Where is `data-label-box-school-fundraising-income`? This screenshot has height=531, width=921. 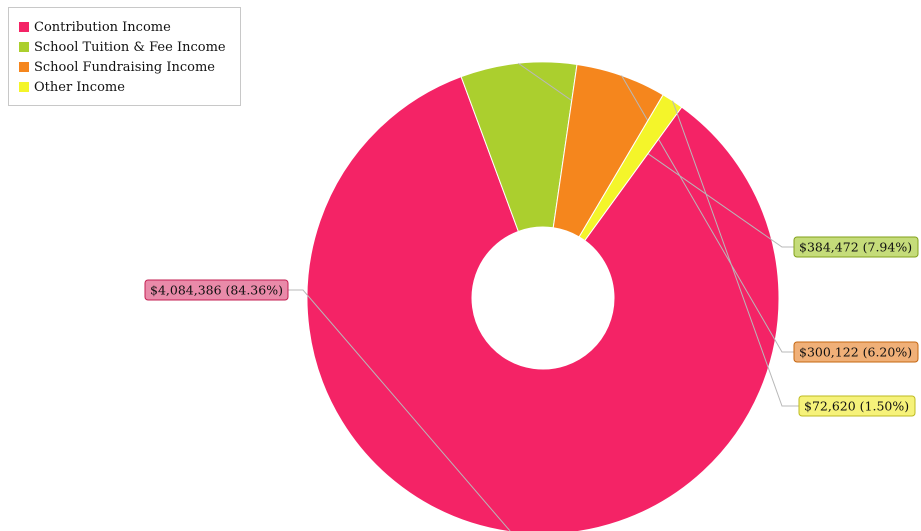 data-label-box-school-fundraising-income is located at coordinates (856, 352).